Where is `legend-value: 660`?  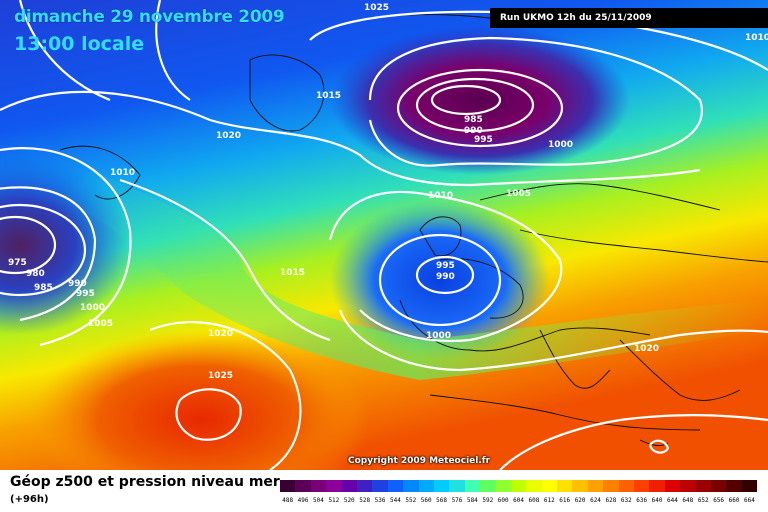 legend-value: 660 is located at coordinates (734, 500).